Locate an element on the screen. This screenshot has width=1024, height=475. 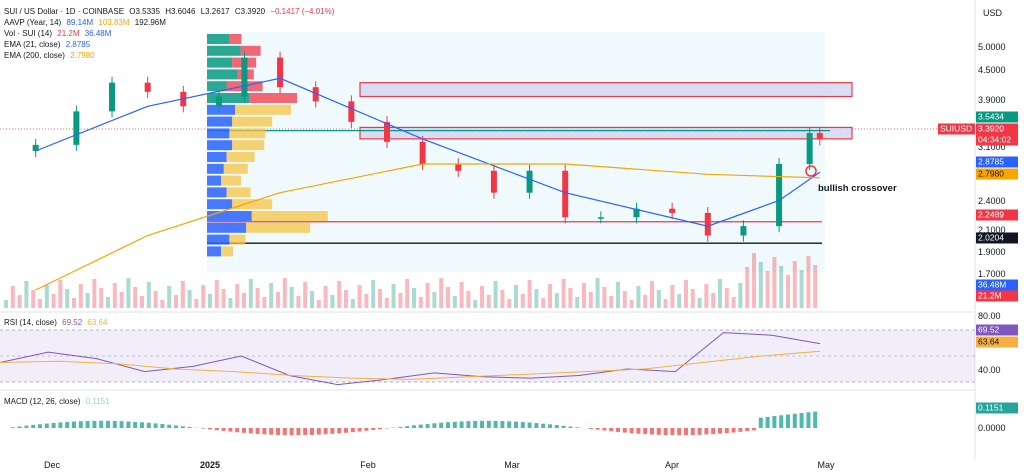
ema200-value: 2.7980 is located at coordinates (82, 55).